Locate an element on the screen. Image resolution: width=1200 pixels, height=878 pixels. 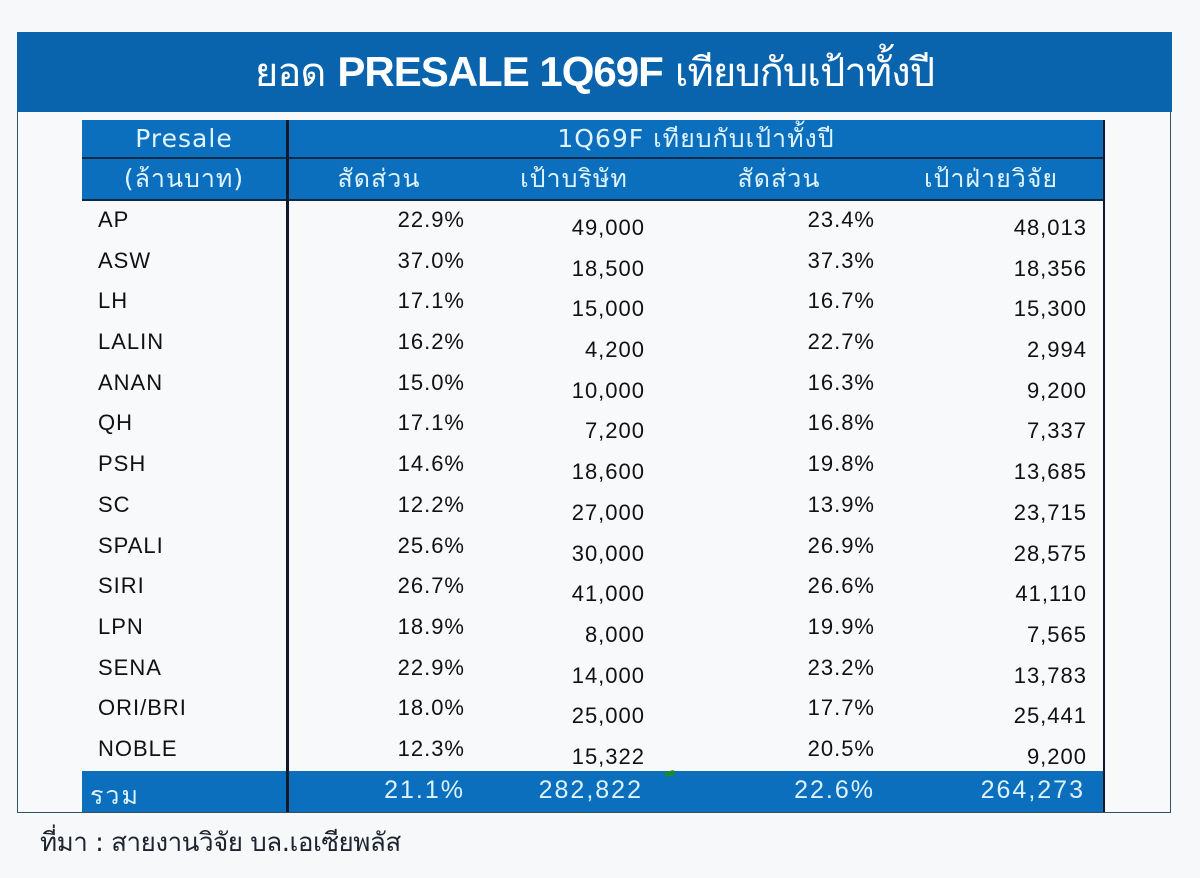
target-research: 13,685 is located at coordinates (1050, 472).